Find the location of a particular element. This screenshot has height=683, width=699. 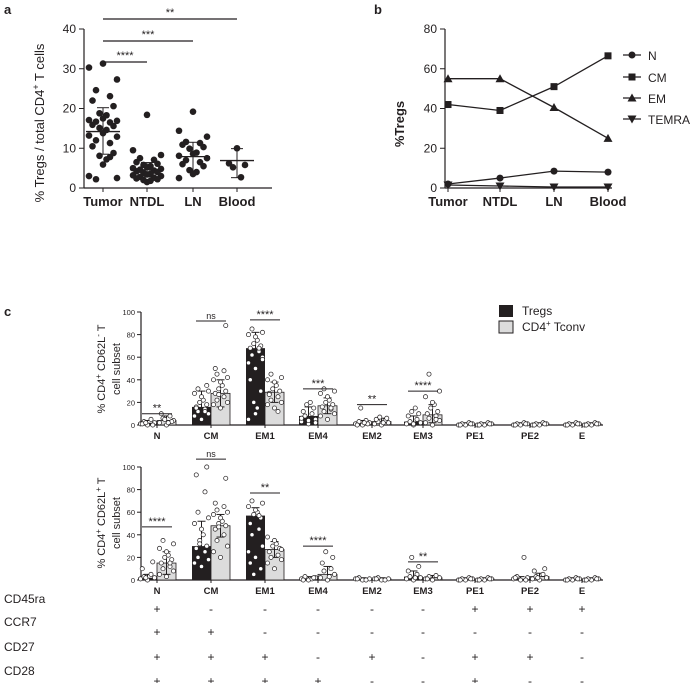

bar-ytick-label: 20 is located at coordinates (131, 557).